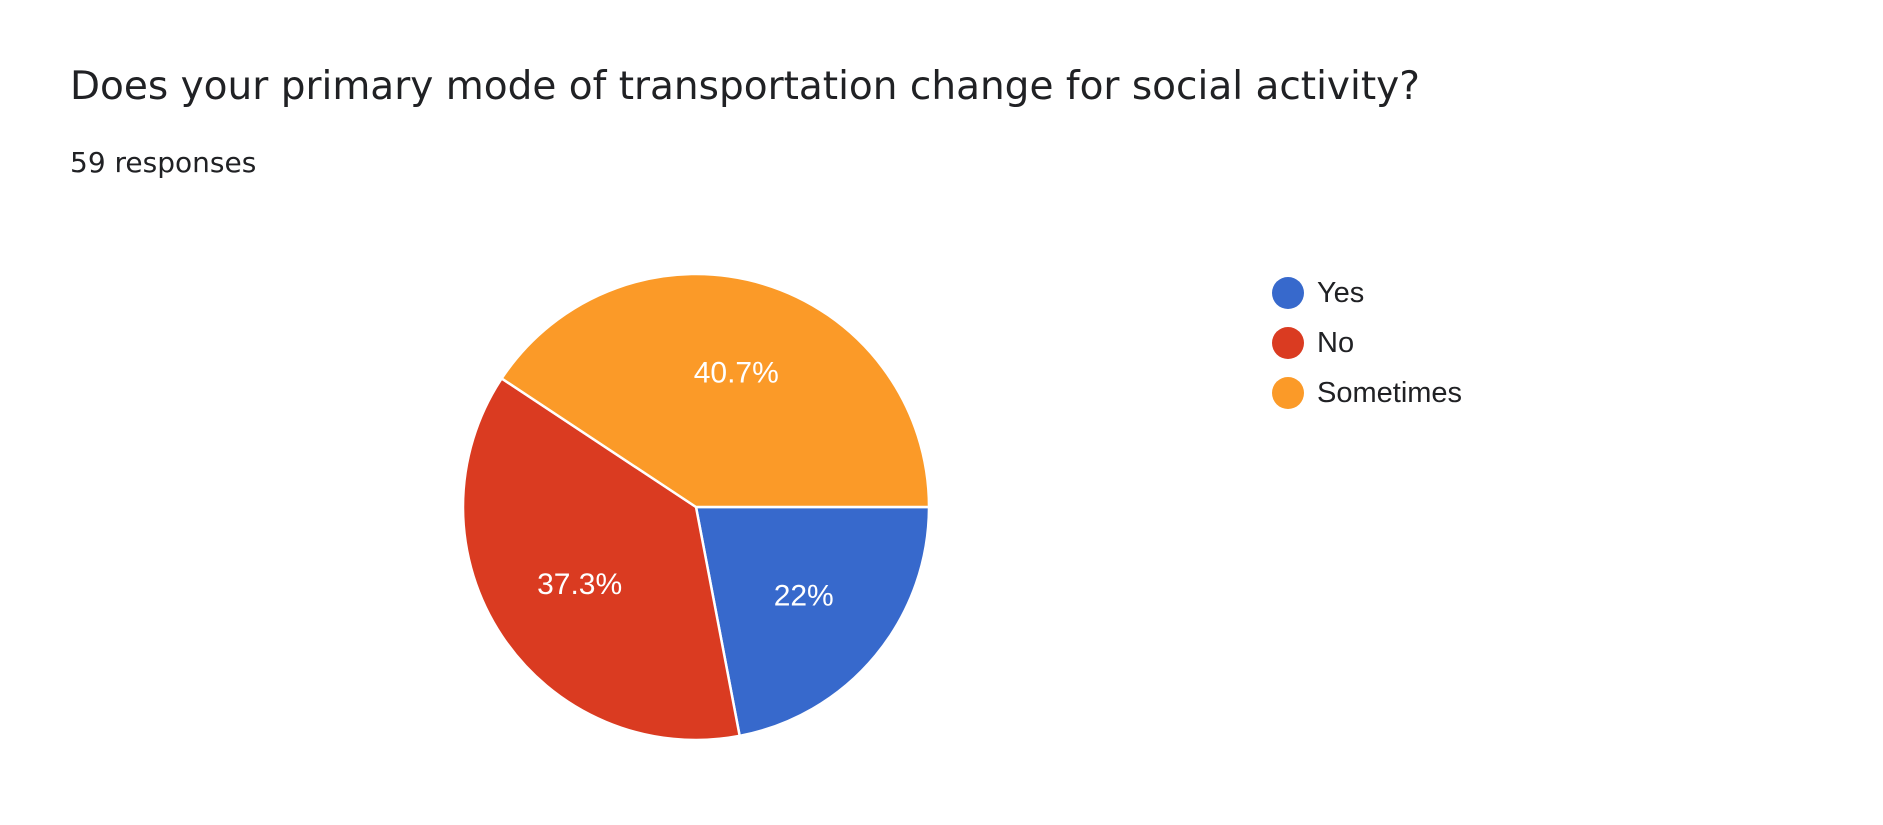 The image size is (1883, 825). What do you see at coordinates (1341, 292) in the screenshot?
I see `legend-label: Yes` at bounding box center [1341, 292].